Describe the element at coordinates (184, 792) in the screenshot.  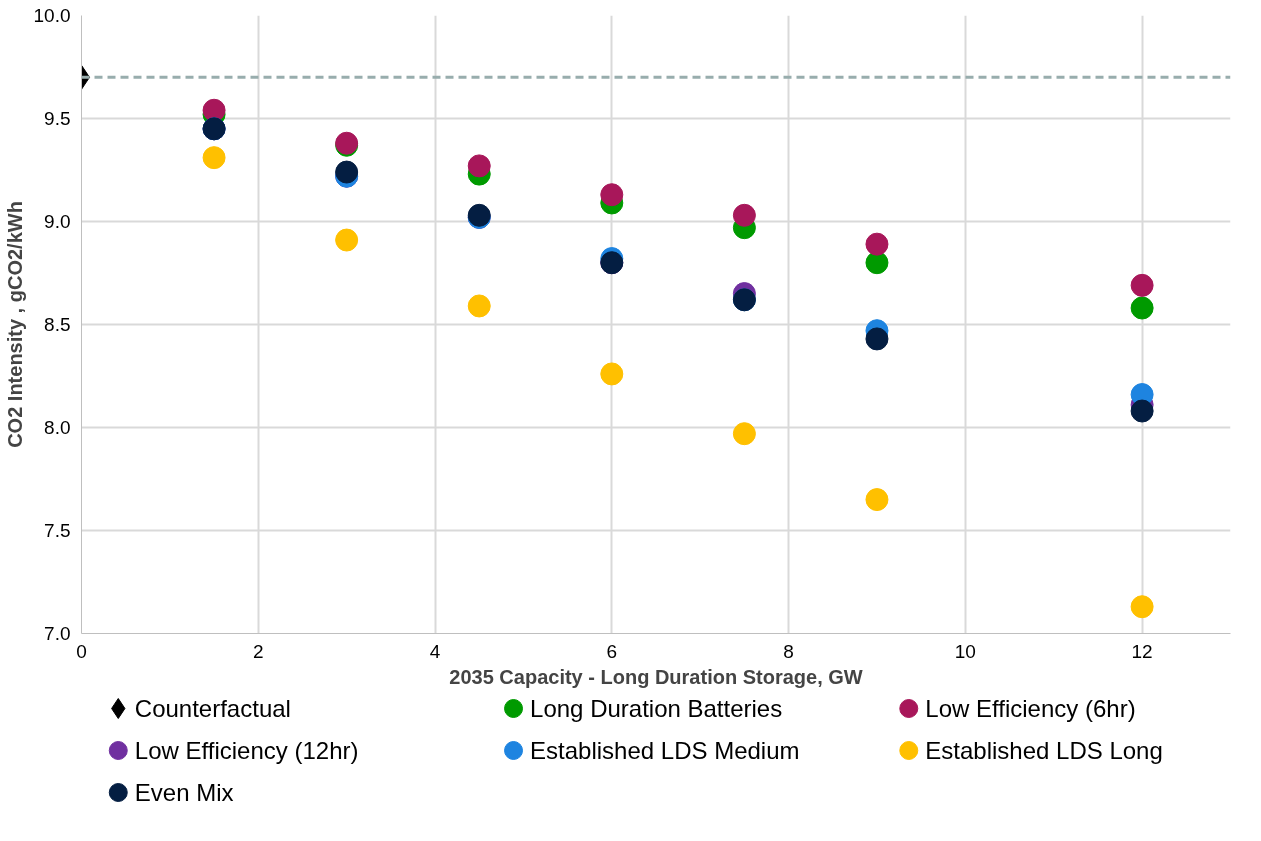
I see `legend-label: Even Mix` at that location.